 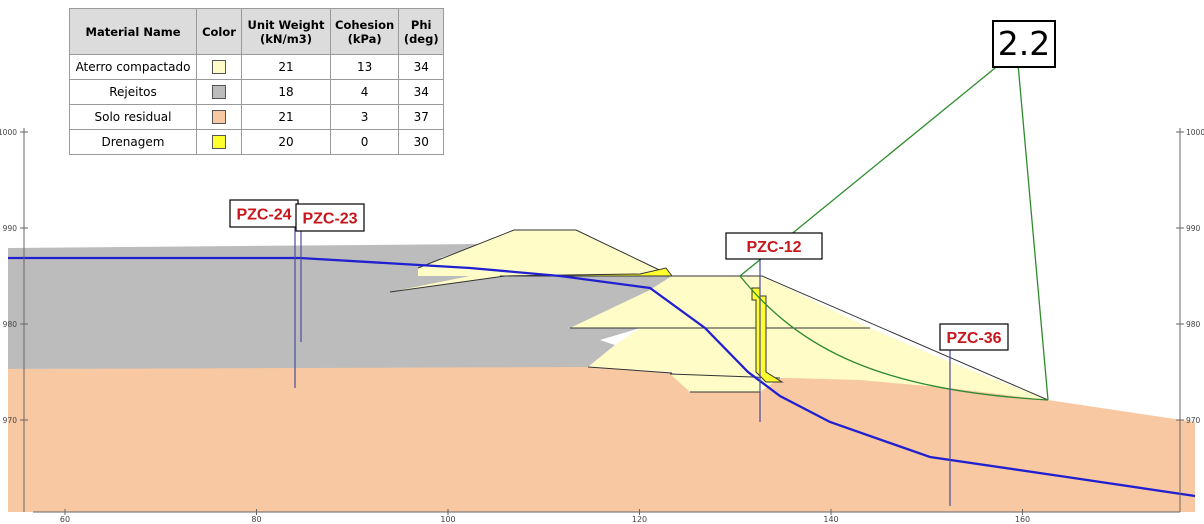 What do you see at coordinates (421, 117) in the screenshot?
I see `phi: 37` at bounding box center [421, 117].